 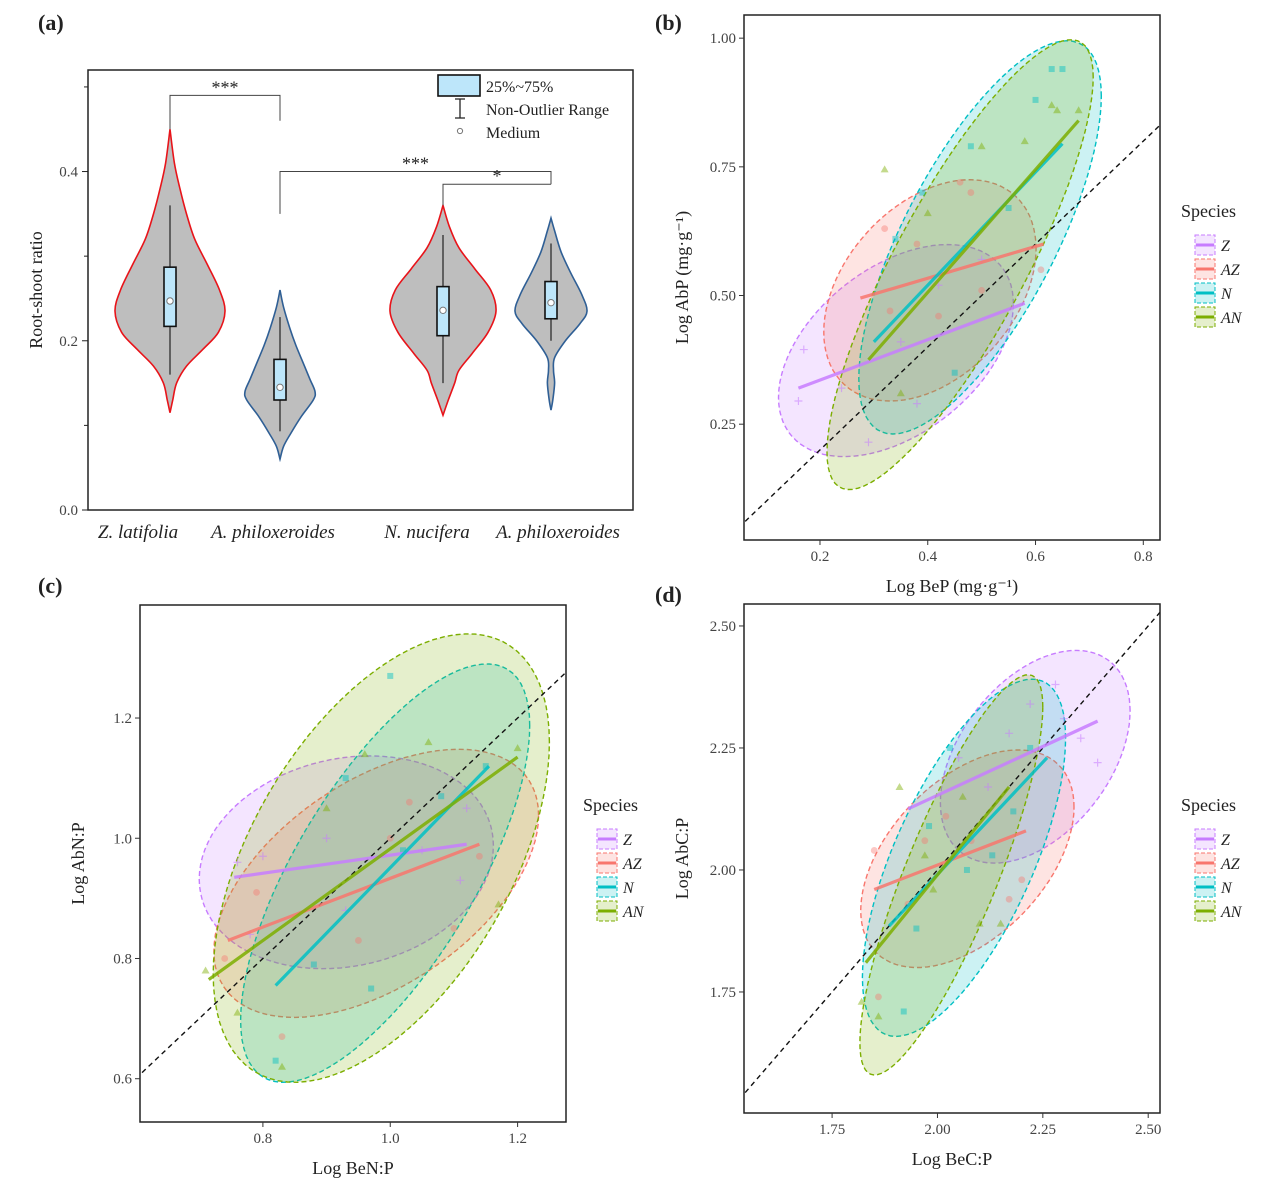 I want to click on x-tick-label: 0.4, so click(x=927, y=557).